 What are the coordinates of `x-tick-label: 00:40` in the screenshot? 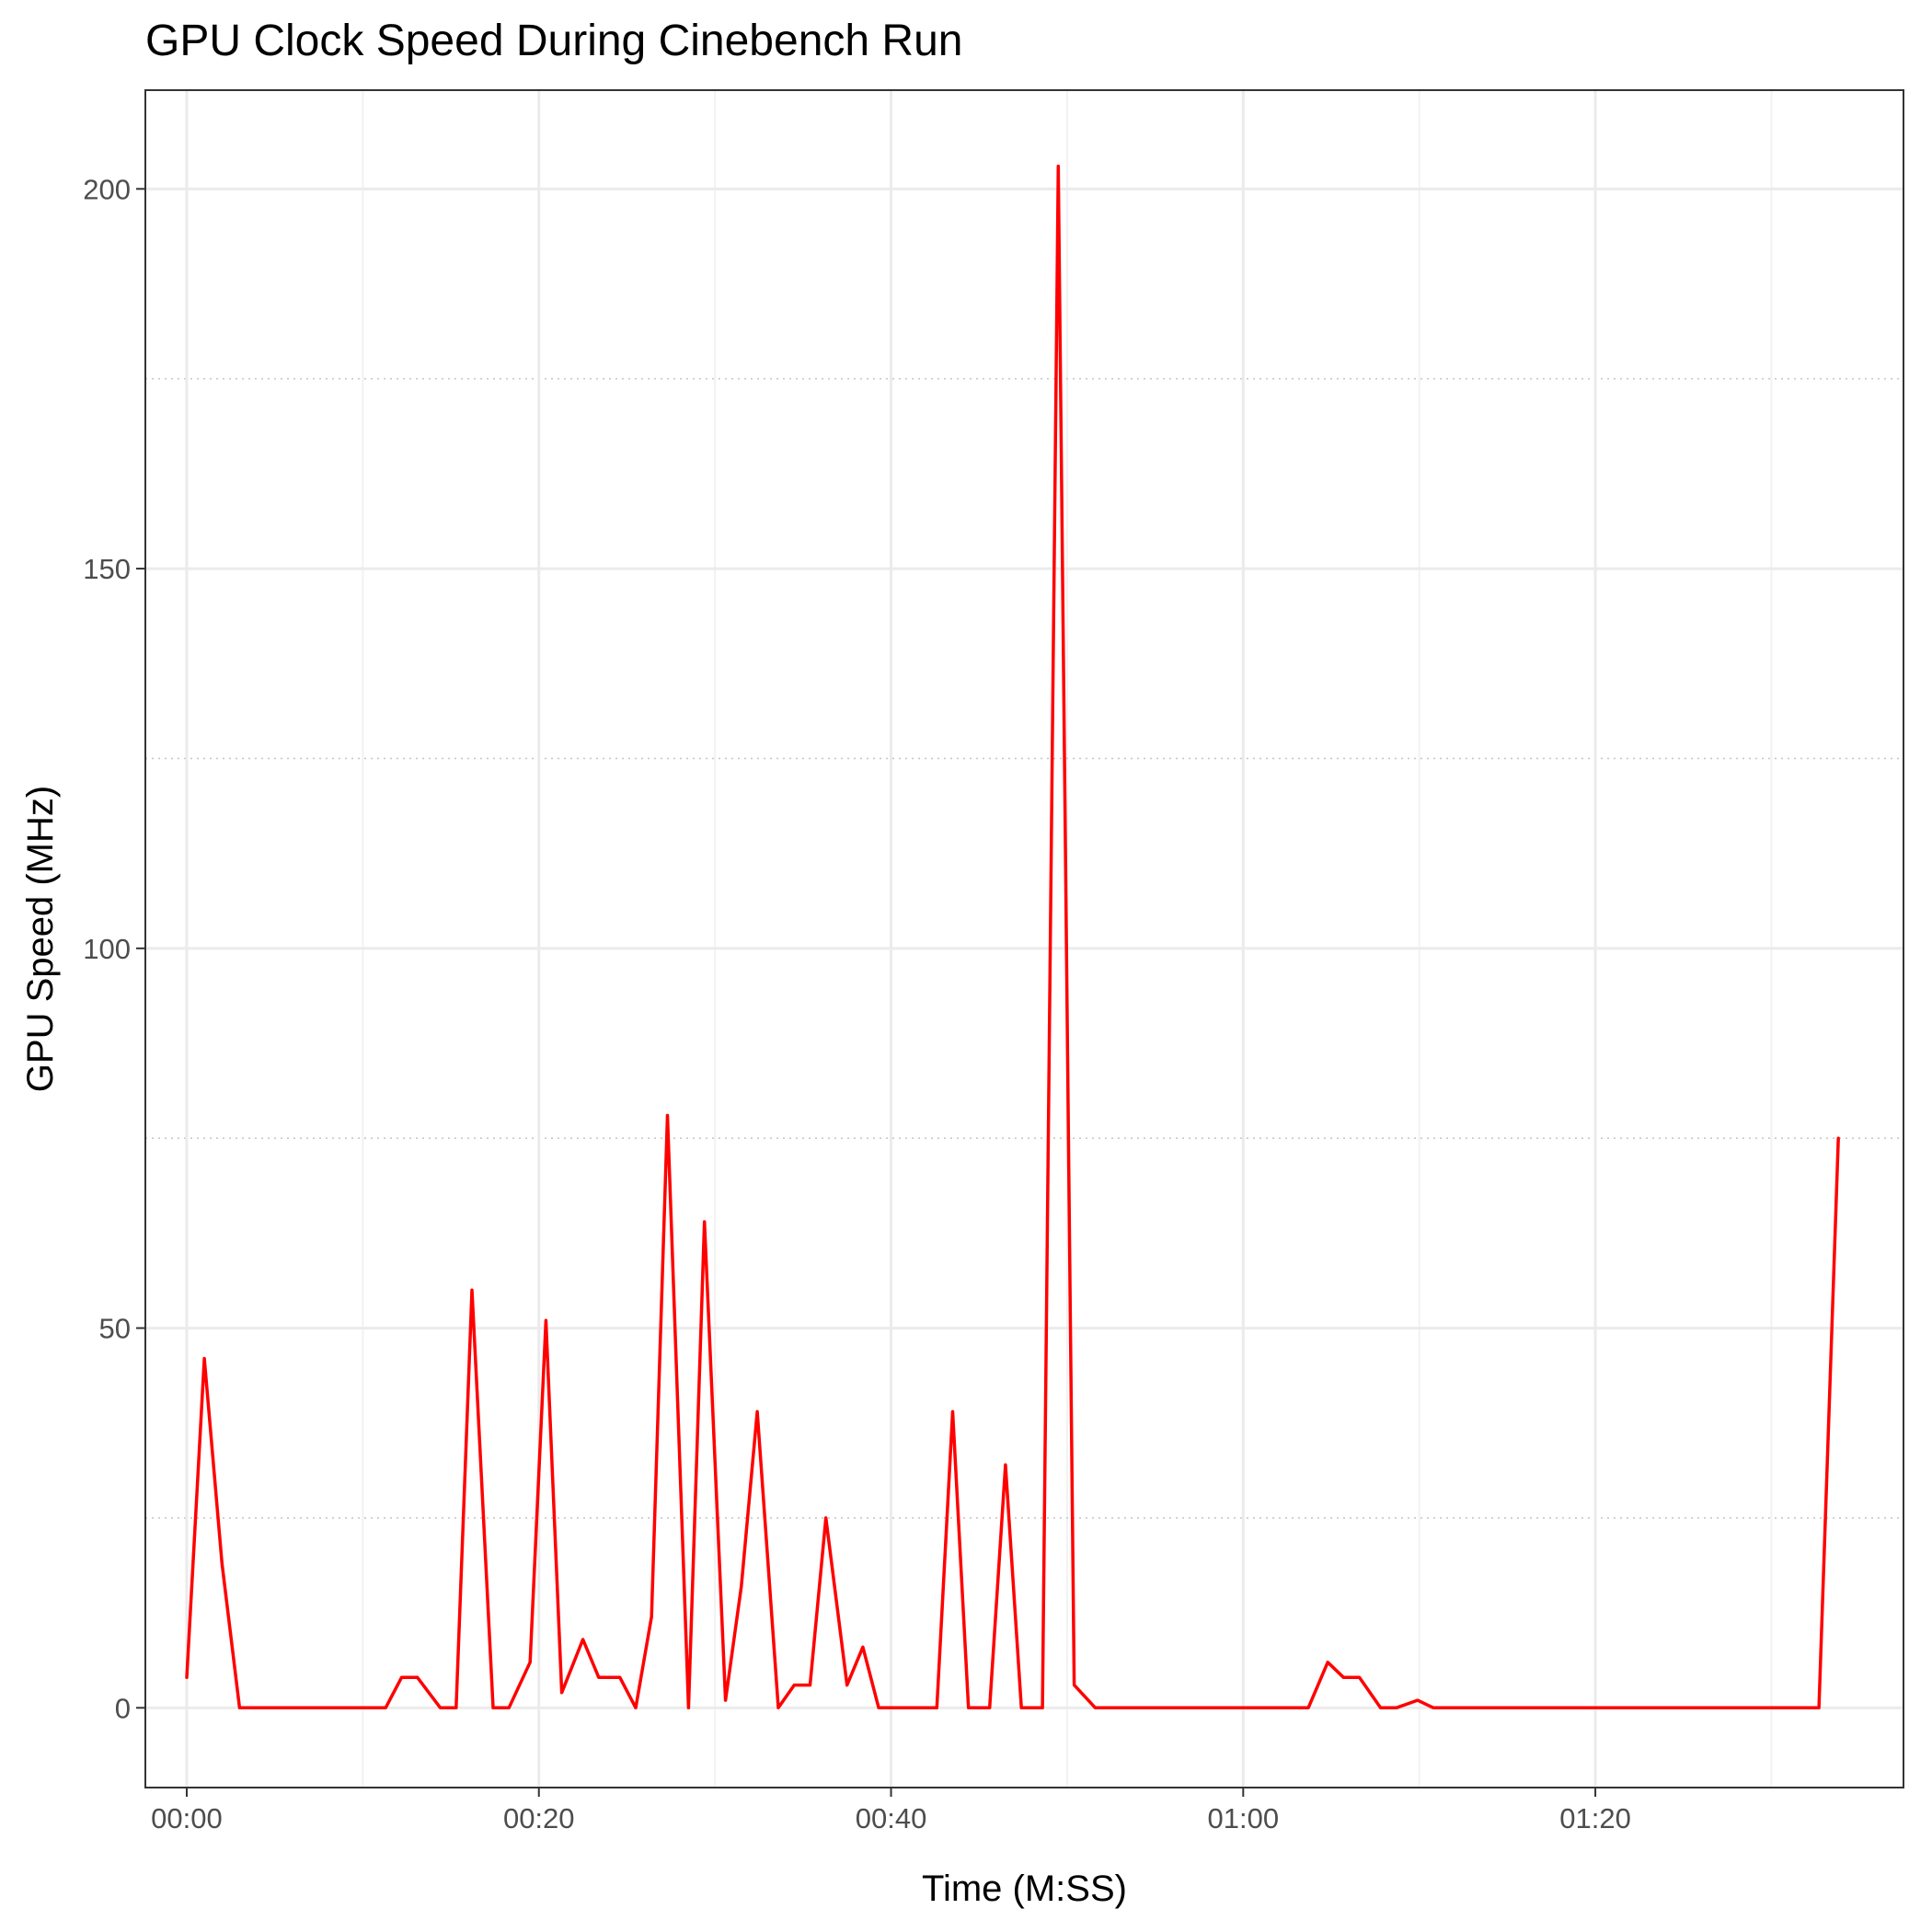 It's located at (891, 1818).